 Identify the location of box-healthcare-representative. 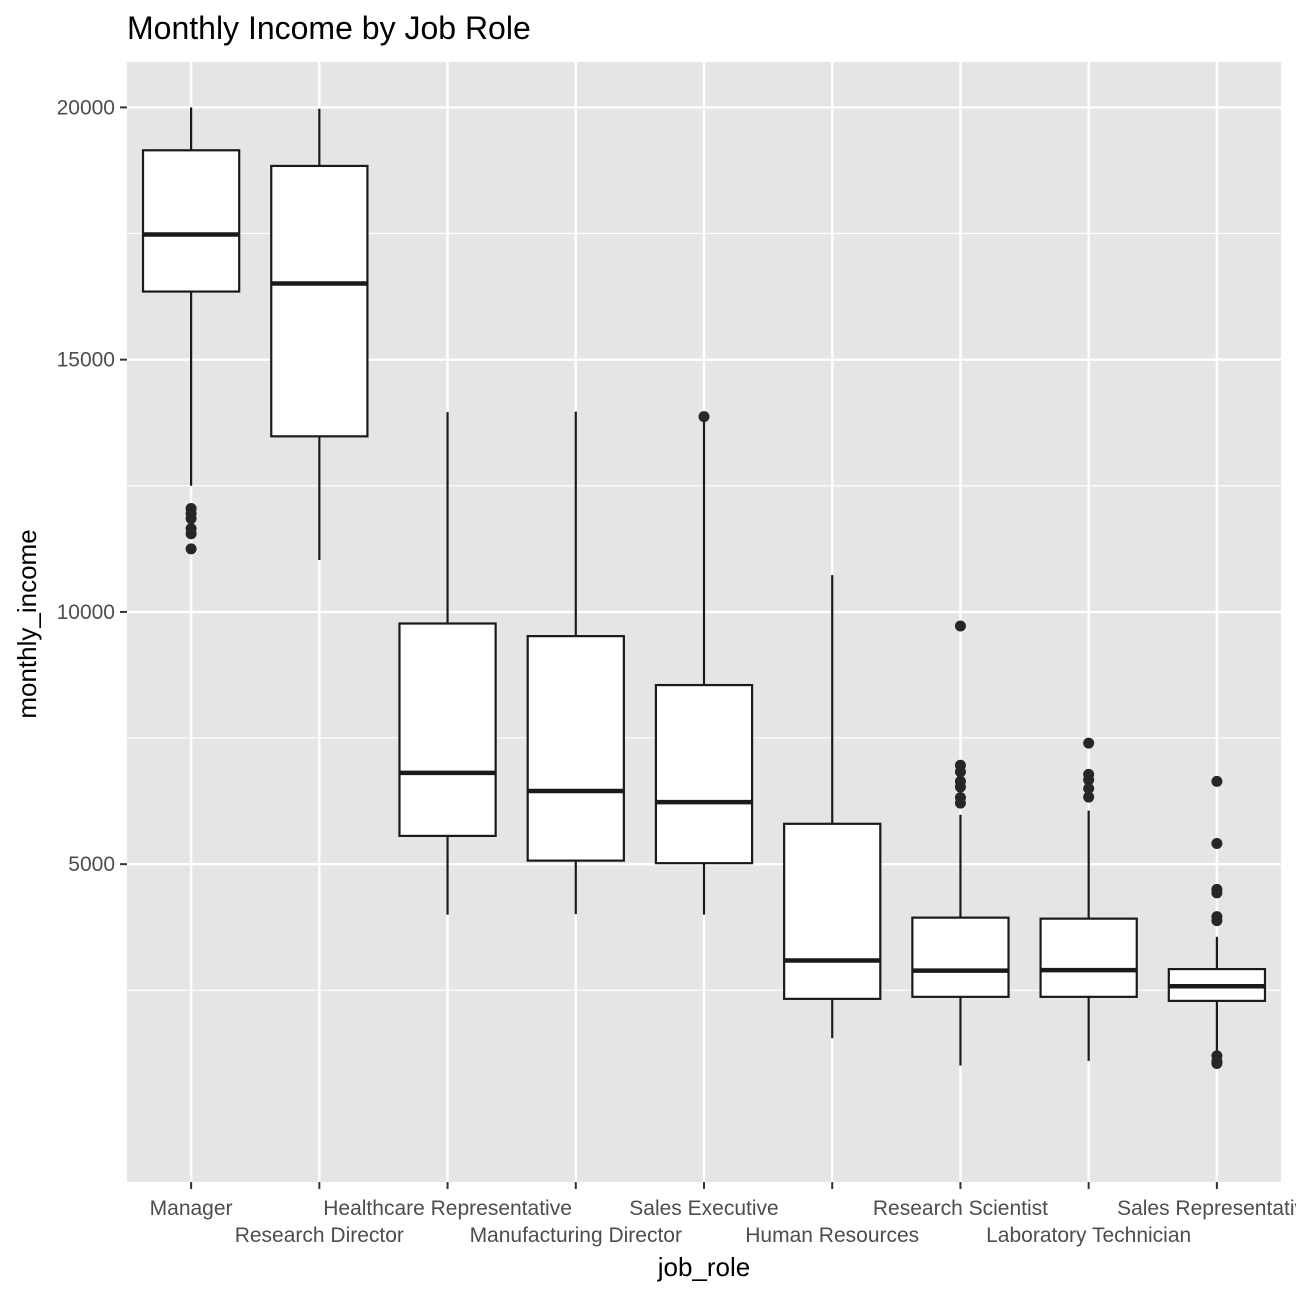
(447, 663).